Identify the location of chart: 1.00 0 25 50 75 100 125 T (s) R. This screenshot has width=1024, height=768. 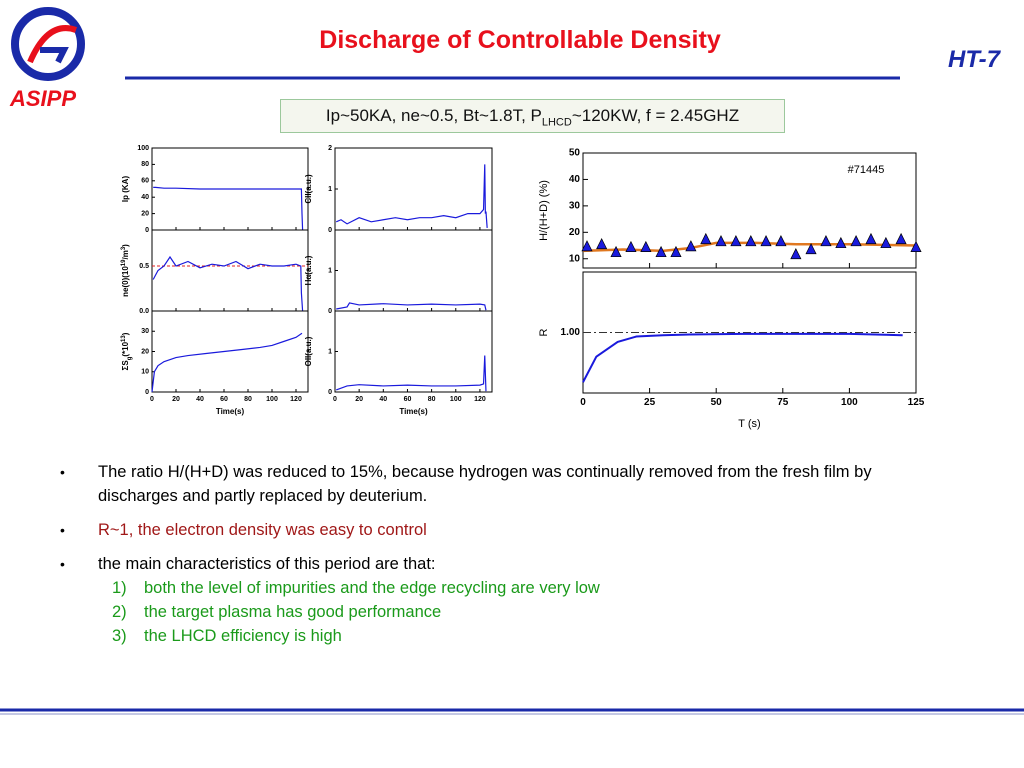
(731, 350).